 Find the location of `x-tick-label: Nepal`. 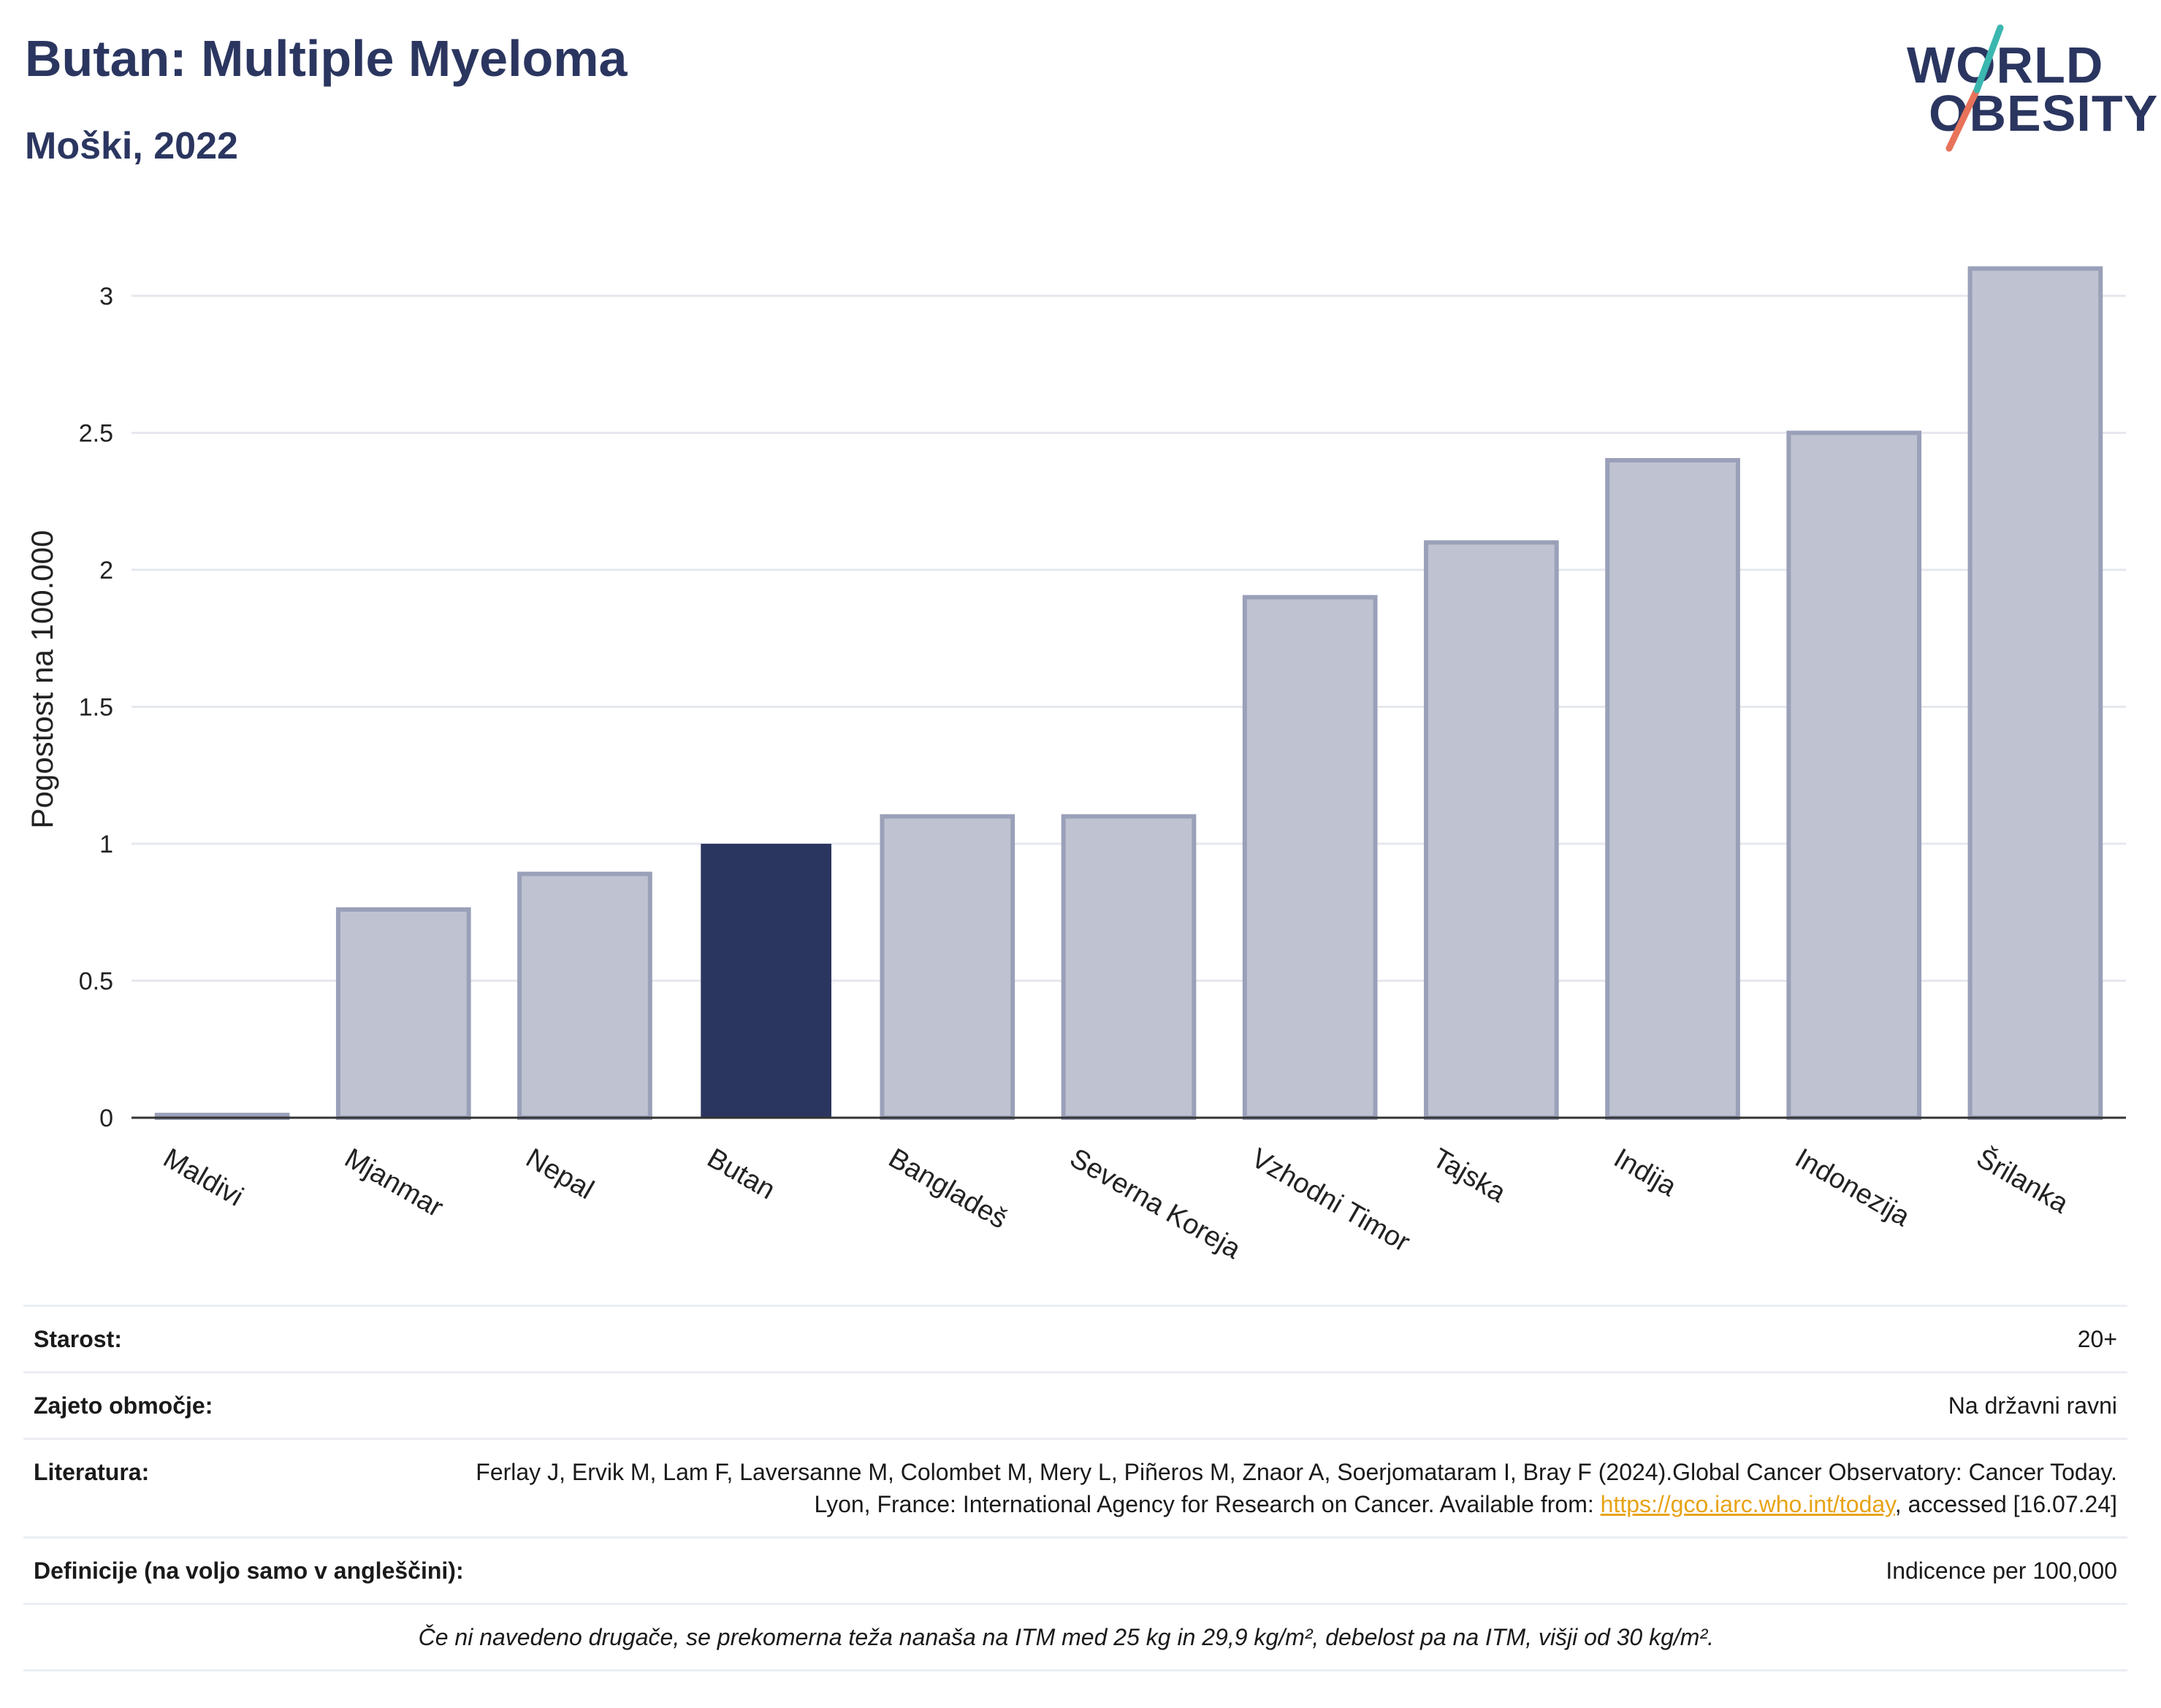

x-tick-label: Nepal is located at coordinates (560, 1174).